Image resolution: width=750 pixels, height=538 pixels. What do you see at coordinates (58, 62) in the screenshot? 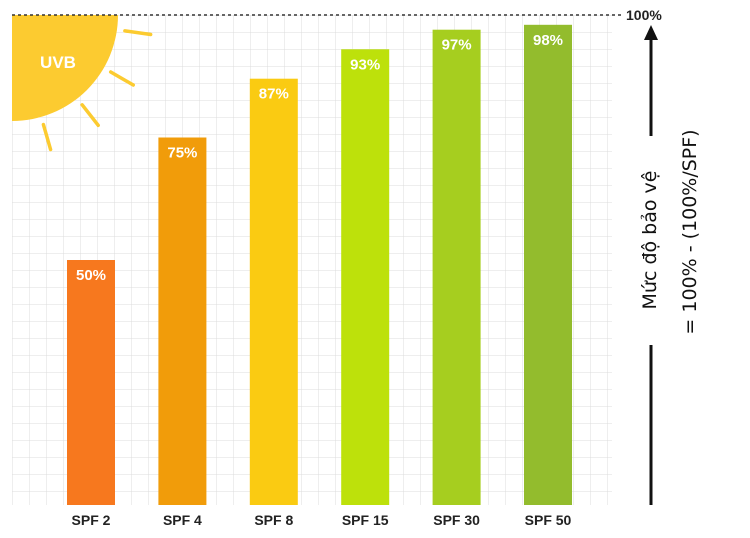
I see `sun-label: UVB` at bounding box center [58, 62].